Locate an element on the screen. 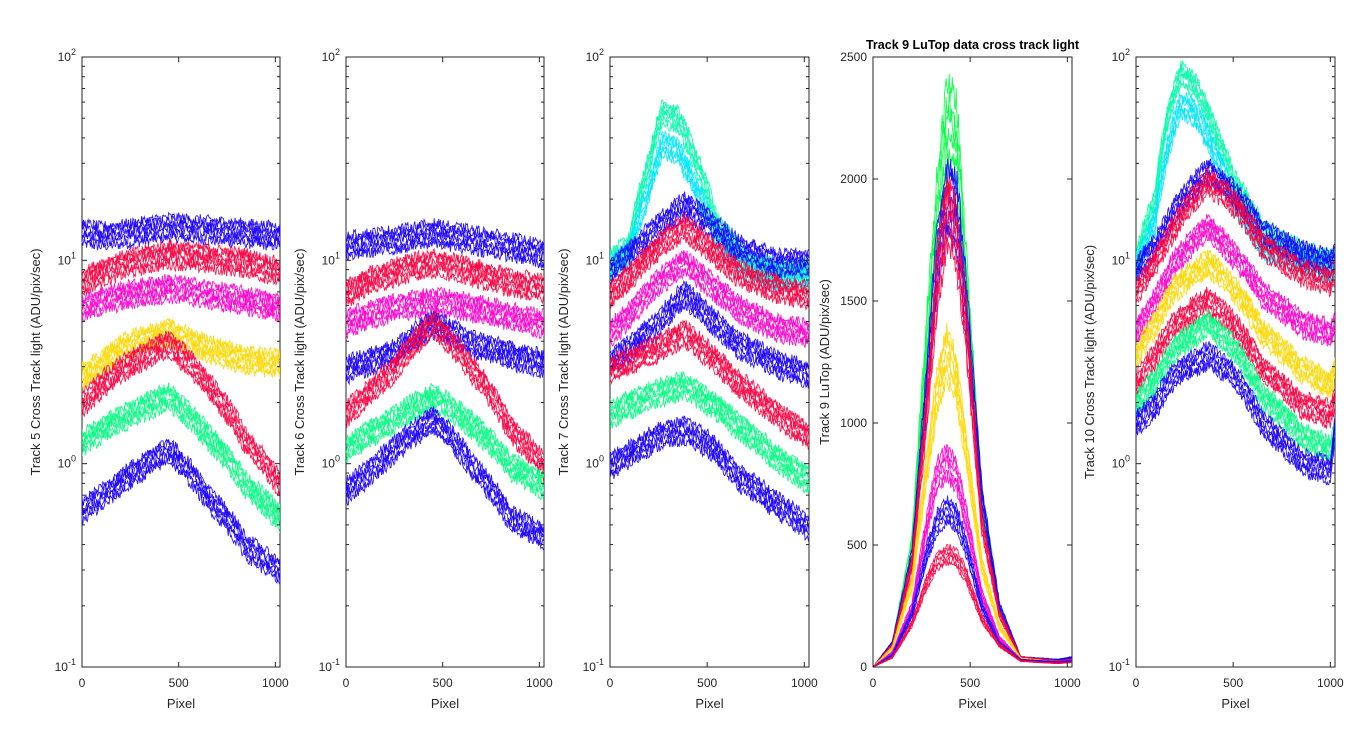 This screenshot has height=750, width=1350. y-tick-exponent: -1 is located at coordinates (1126, 662).